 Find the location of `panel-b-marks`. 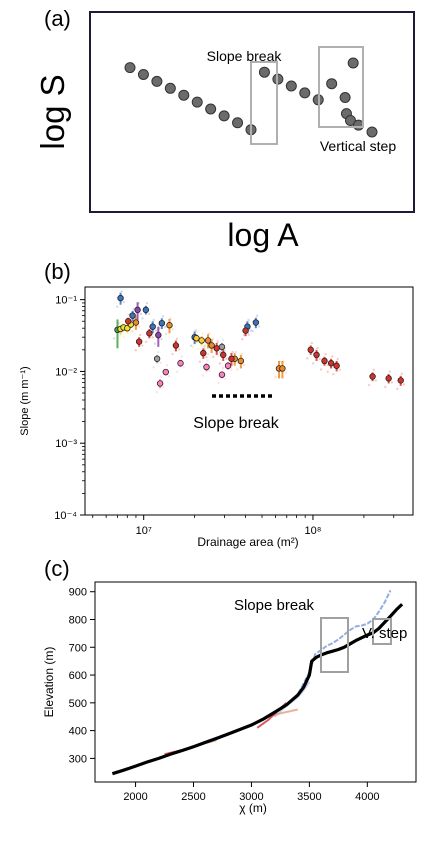

panel-b-marks is located at coordinates (259, 342).